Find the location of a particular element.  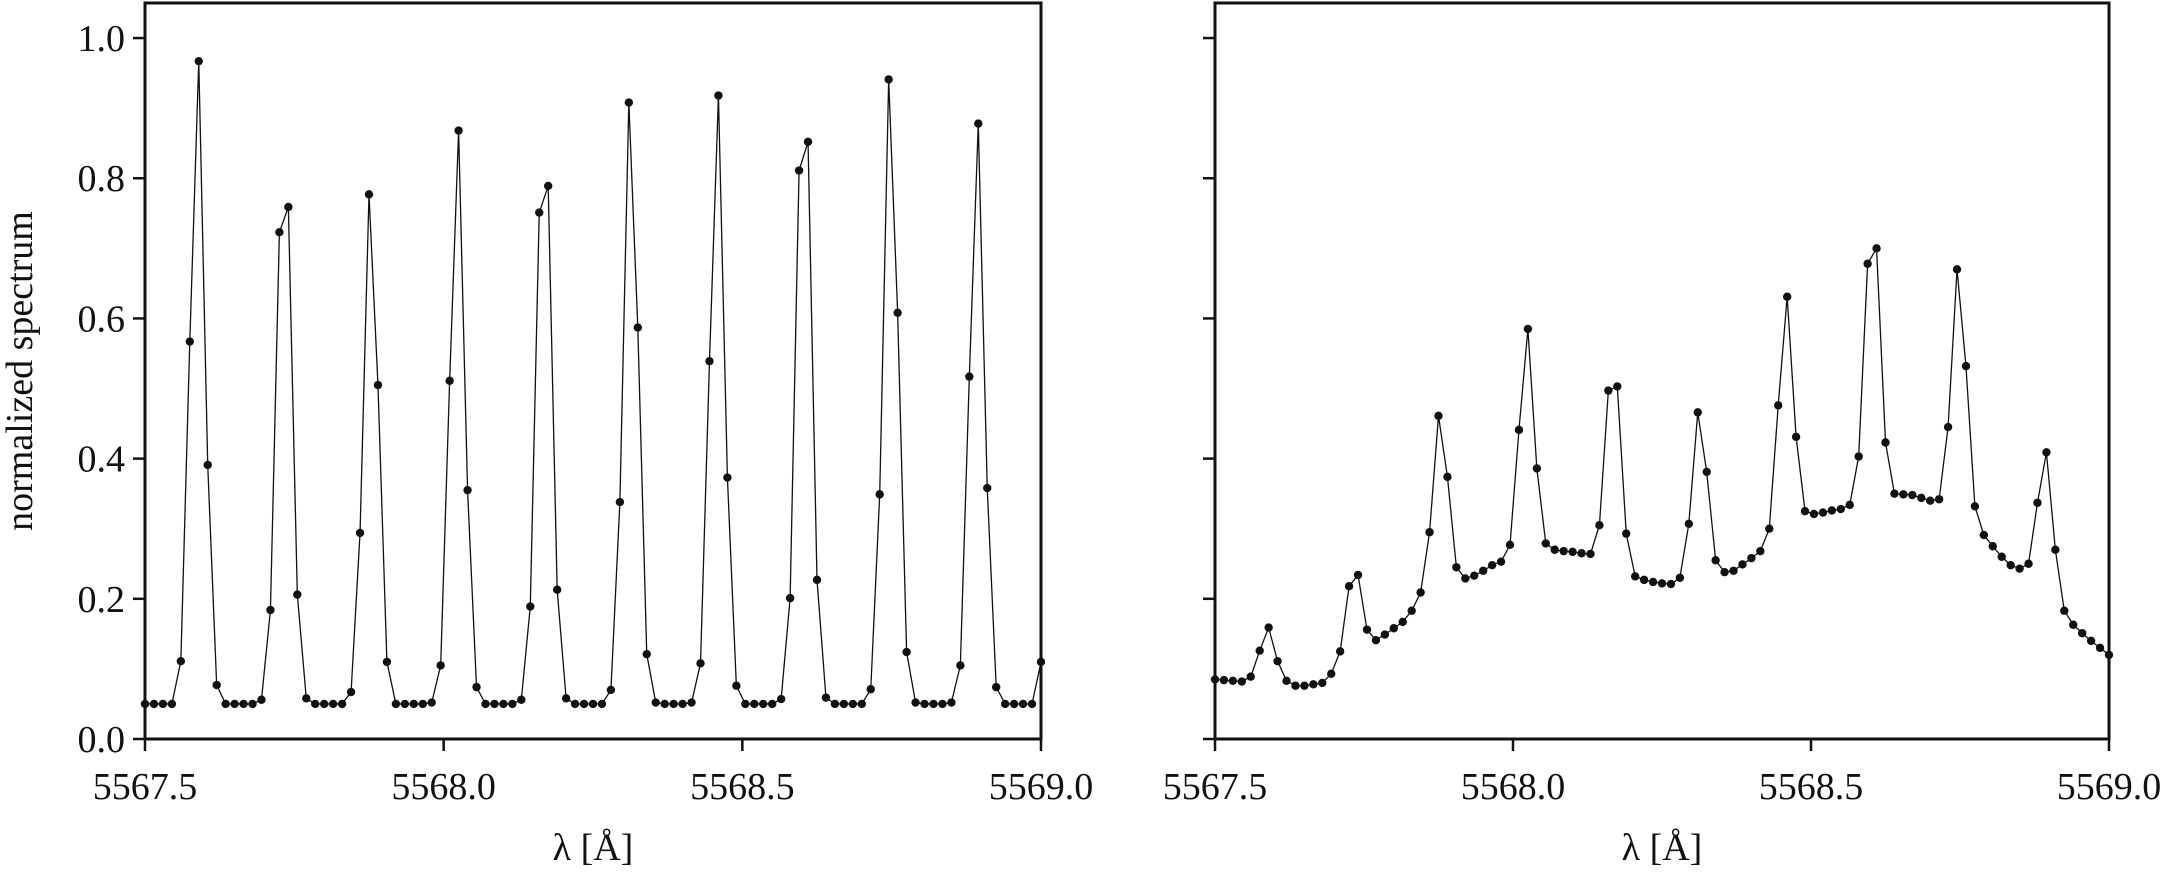

y-tick-label: 1.0 is located at coordinates (102, 39).